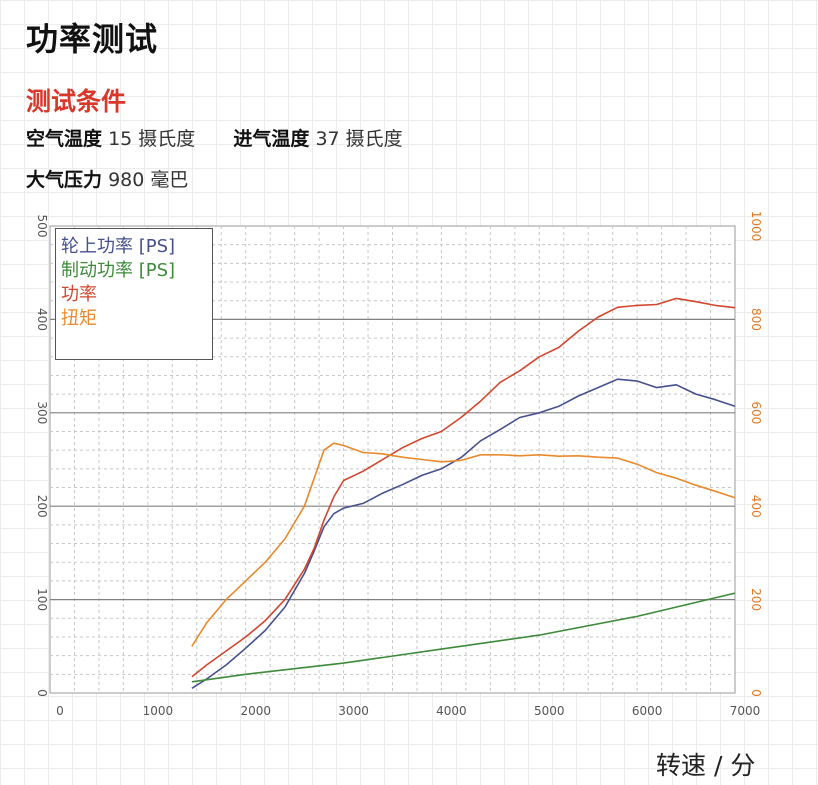 This screenshot has height=785, width=818. I want to click on legend-entry-wheel-power: 轮上功率 [PS], so click(118, 246).